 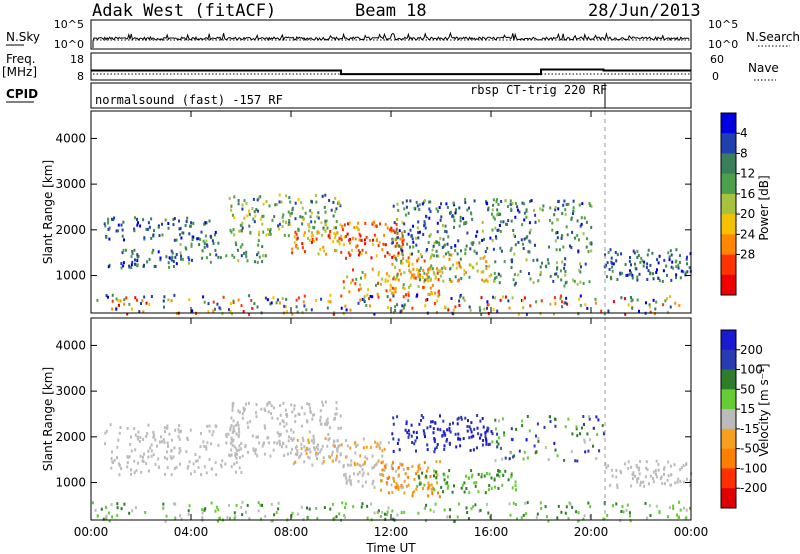 I want to click on colorbar-swatch, so click(x=728, y=419).